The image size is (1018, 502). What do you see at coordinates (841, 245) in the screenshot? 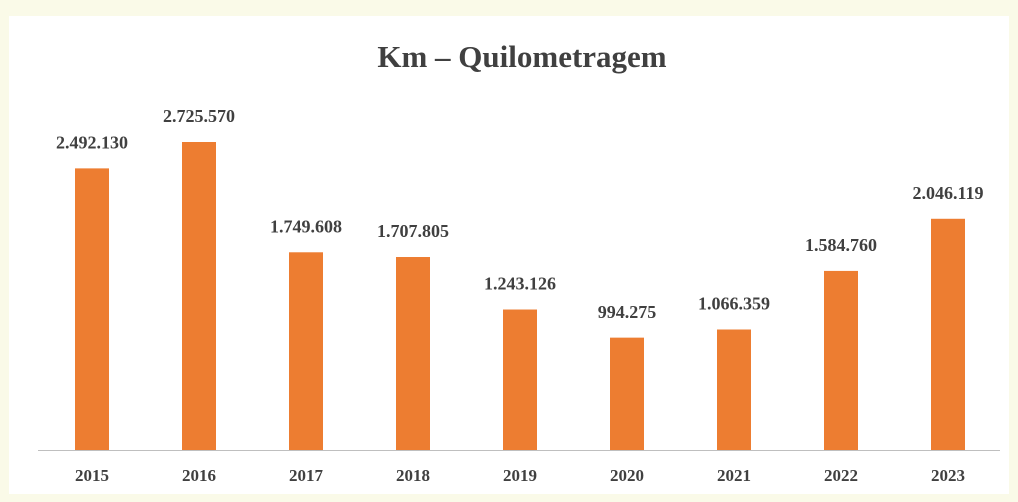
I see `value-label: 1.584.760` at bounding box center [841, 245].